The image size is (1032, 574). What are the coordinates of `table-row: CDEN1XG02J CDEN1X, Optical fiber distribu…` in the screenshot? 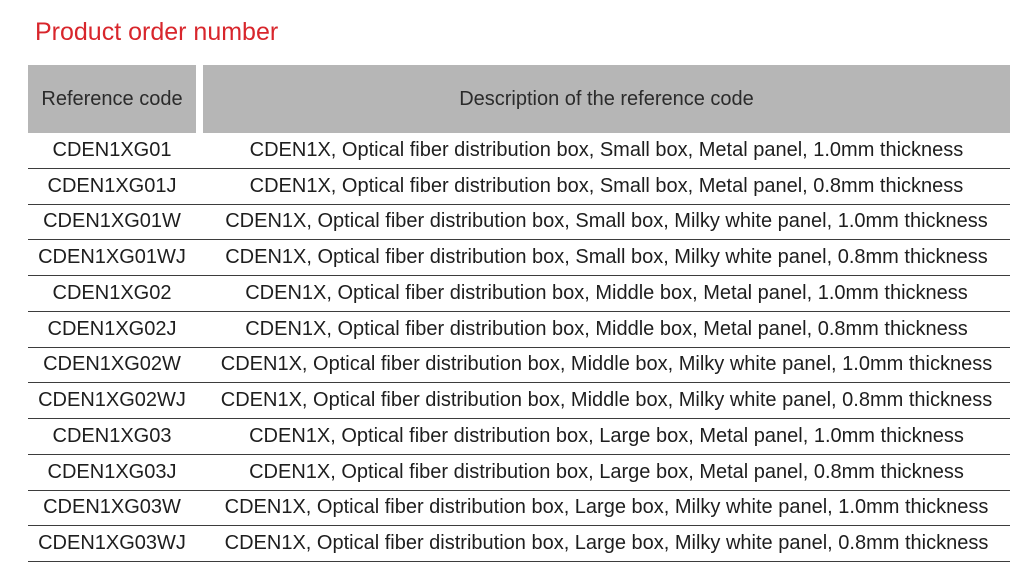 It's located at (519, 330).